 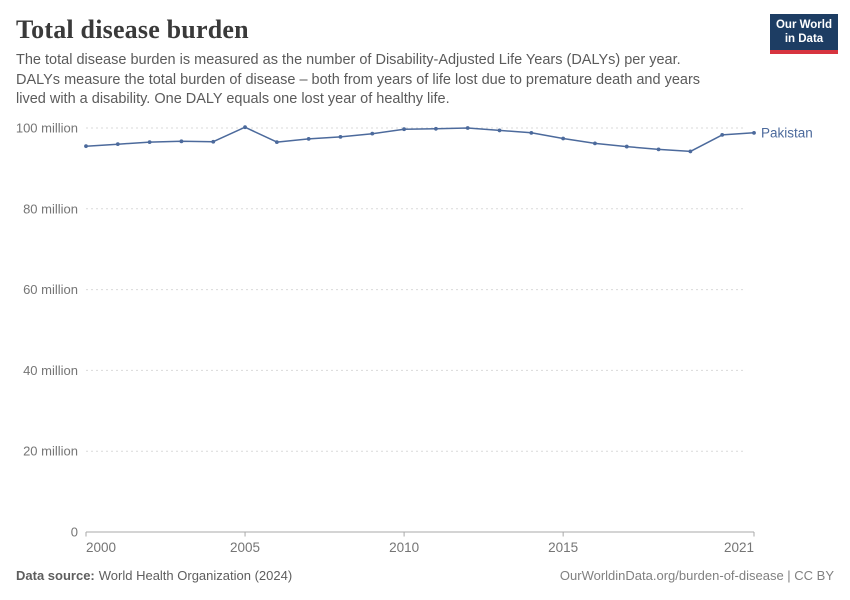 What do you see at coordinates (117, 144) in the screenshot?
I see `data-point-2001` at bounding box center [117, 144].